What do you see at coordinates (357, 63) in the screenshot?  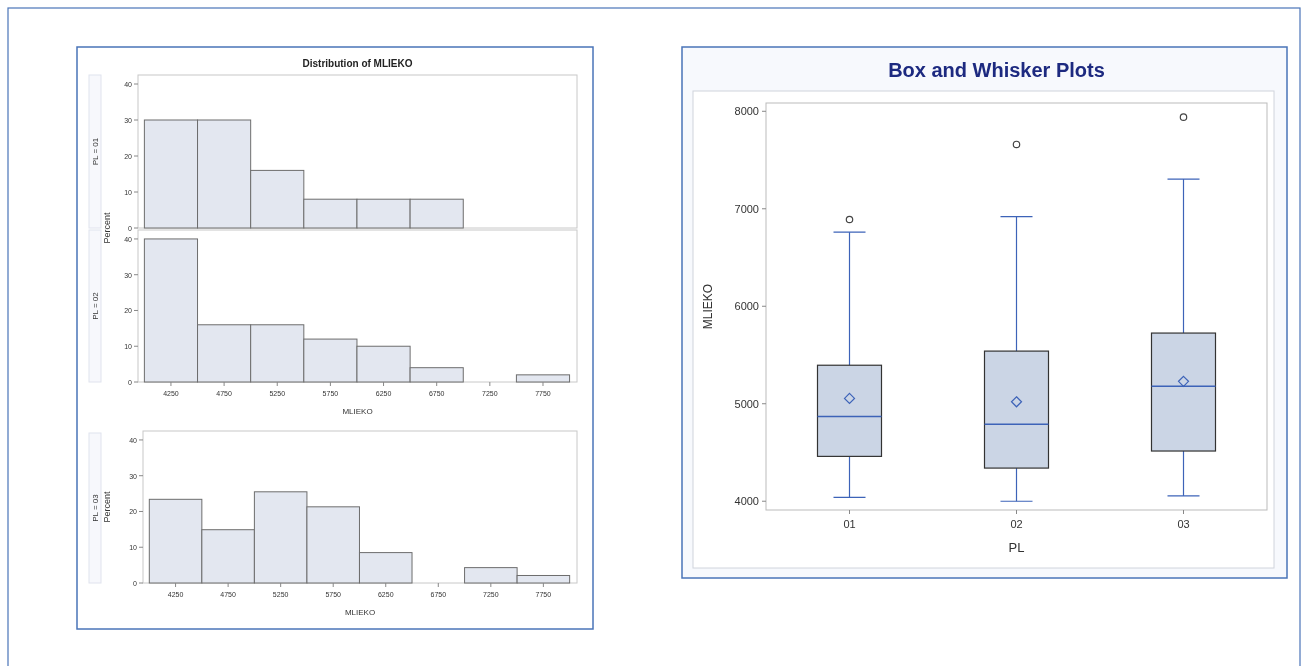 I see `chart-title: Distribution of MLIEKO` at bounding box center [357, 63].